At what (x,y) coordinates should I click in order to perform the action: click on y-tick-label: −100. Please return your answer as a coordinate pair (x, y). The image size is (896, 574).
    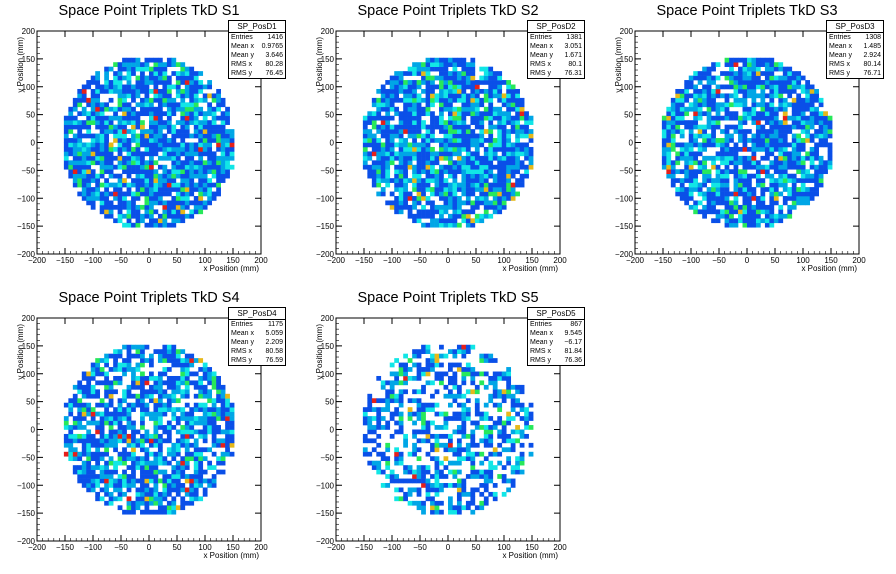
    Looking at the image, I should click on (26, 485).